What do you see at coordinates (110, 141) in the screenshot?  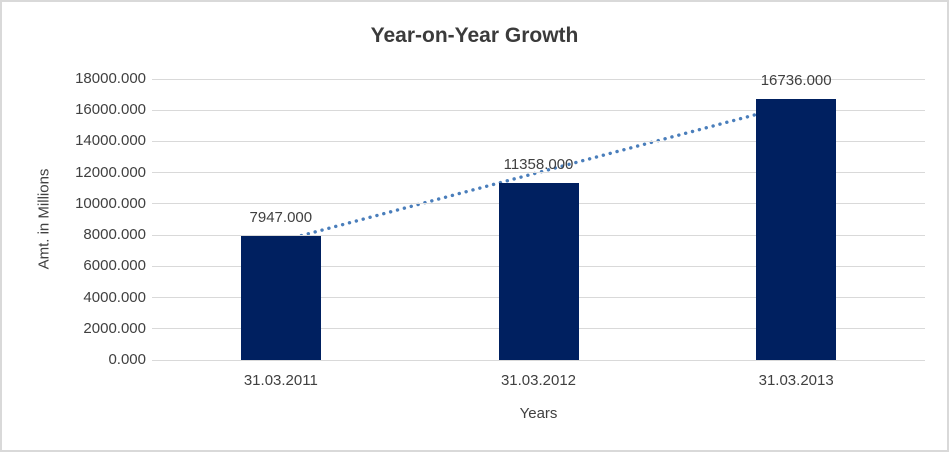 I see `y-axis-tick-label: 14000.000` at bounding box center [110, 141].